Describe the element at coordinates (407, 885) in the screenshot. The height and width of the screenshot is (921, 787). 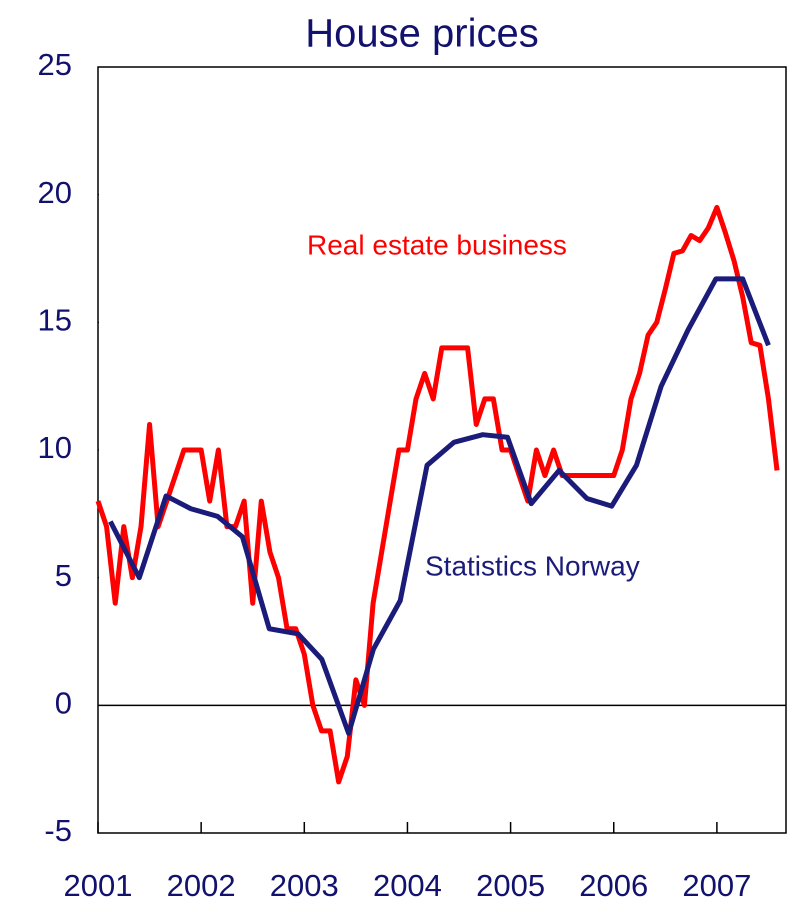
I see `x-tick-label: 2004` at that location.